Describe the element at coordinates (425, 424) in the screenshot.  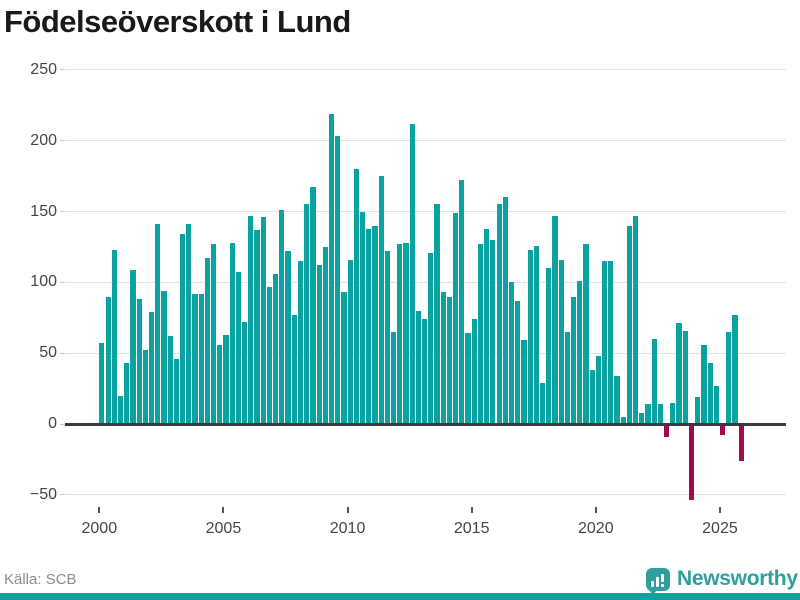
I see `zero-axis-line` at that location.